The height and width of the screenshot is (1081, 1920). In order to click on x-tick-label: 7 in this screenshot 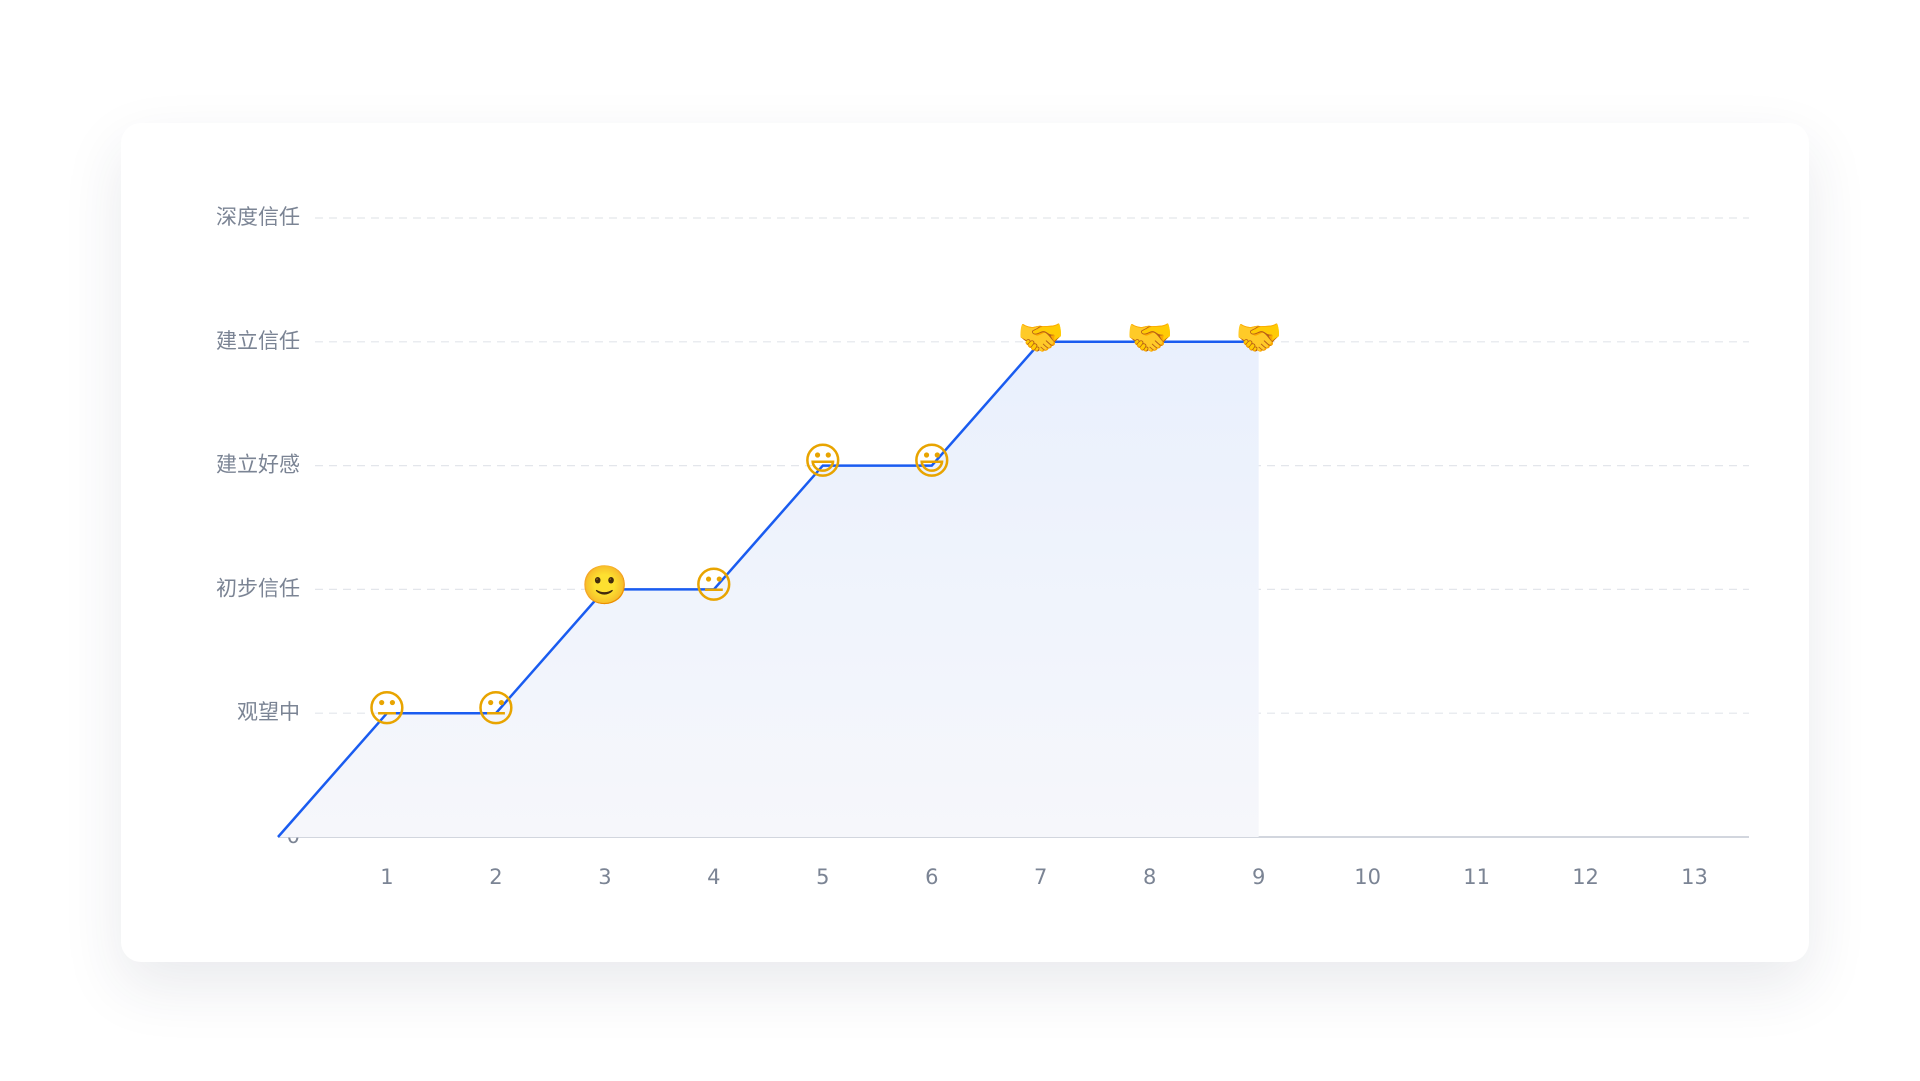, I will do `click(1040, 877)`.